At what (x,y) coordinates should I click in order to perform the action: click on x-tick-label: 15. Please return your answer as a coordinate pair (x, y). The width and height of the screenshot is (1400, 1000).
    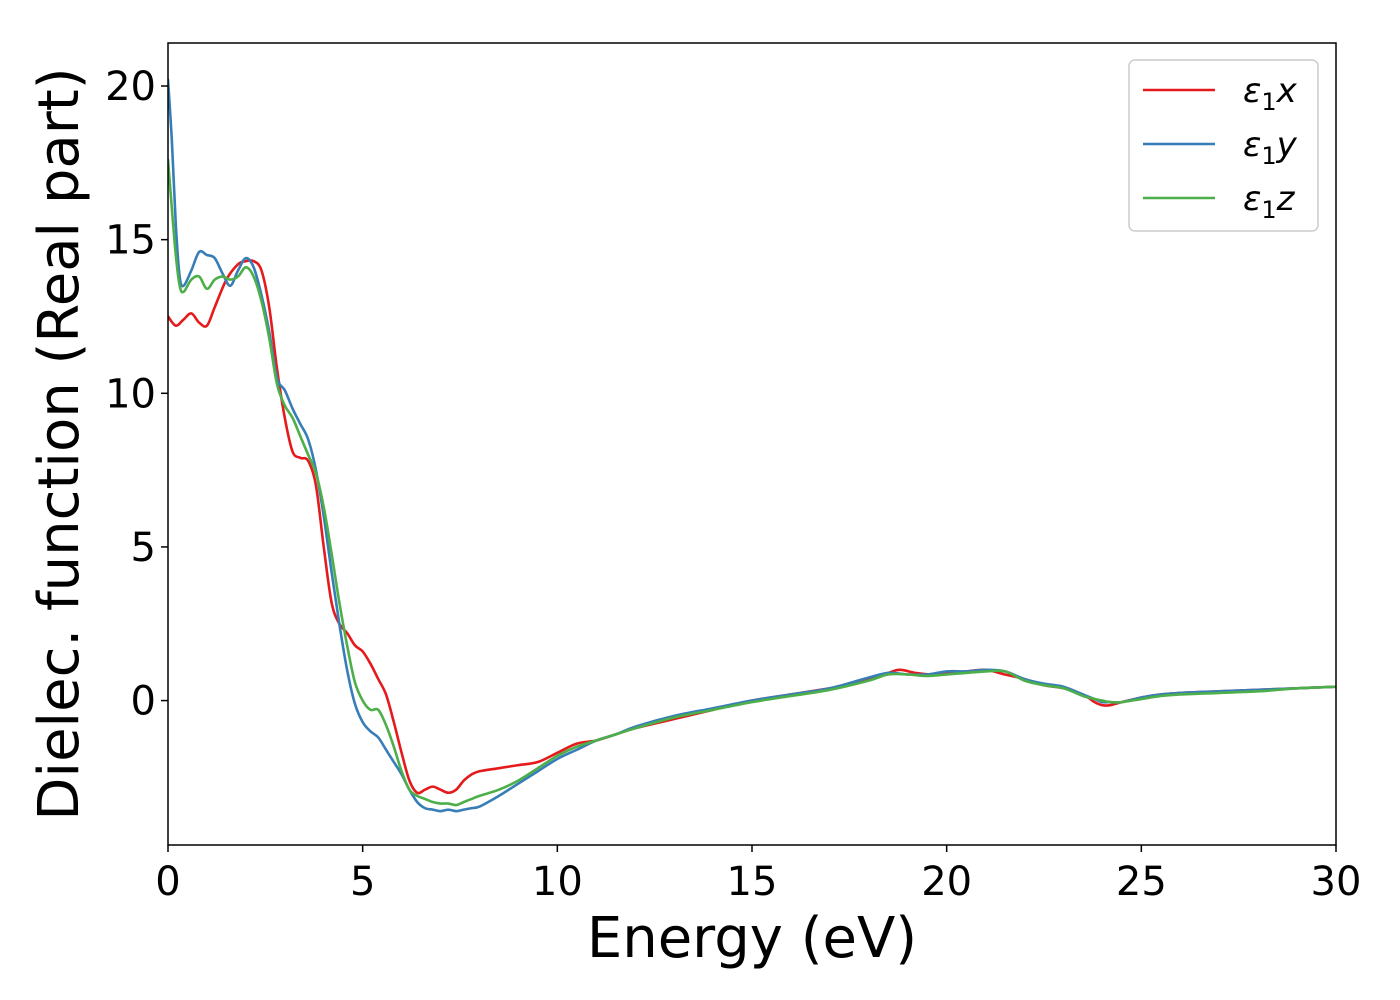
    Looking at the image, I should click on (752, 882).